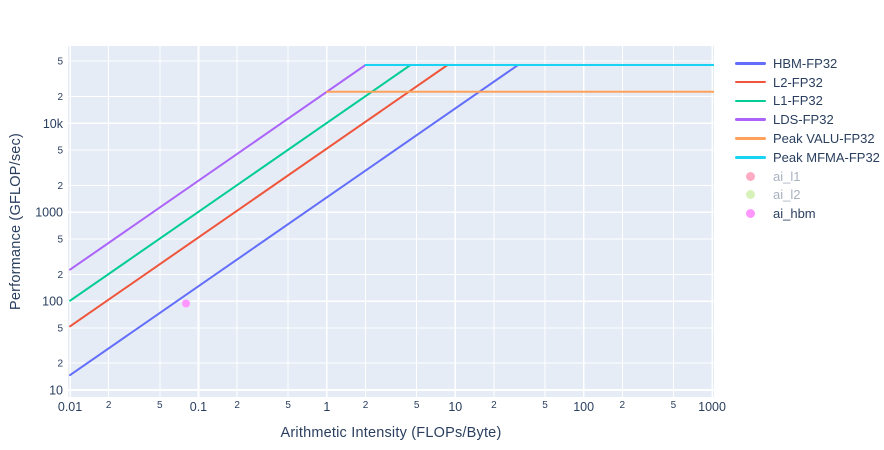 The image size is (884, 450). Describe the element at coordinates (824, 139) in the screenshot. I see `legend-label: Peak VALU-FP32` at that location.